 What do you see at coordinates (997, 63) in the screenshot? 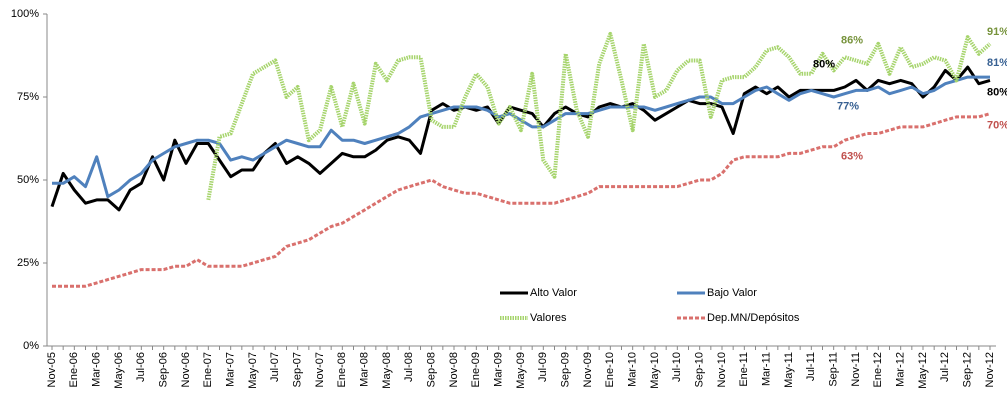
I see `data-label: 81%` at bounding box center [997, 63].